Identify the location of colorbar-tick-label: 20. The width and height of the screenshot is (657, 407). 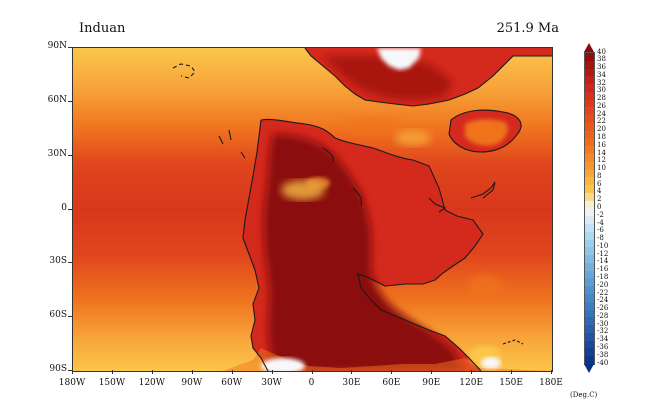
(601, 129).